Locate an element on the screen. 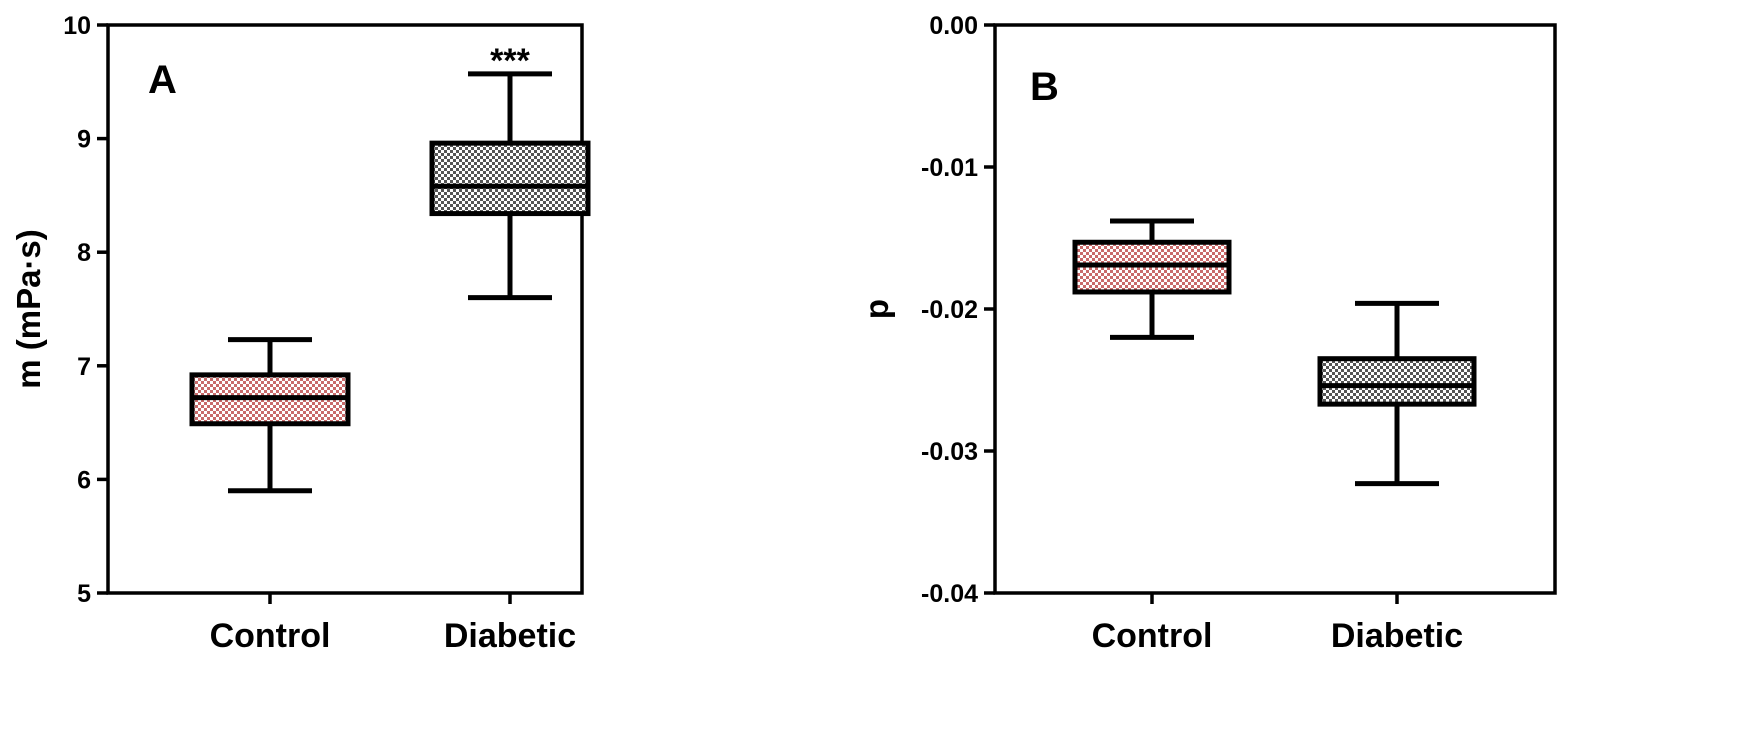  y-tick-label: 10 is located at coordinates (77, 26).